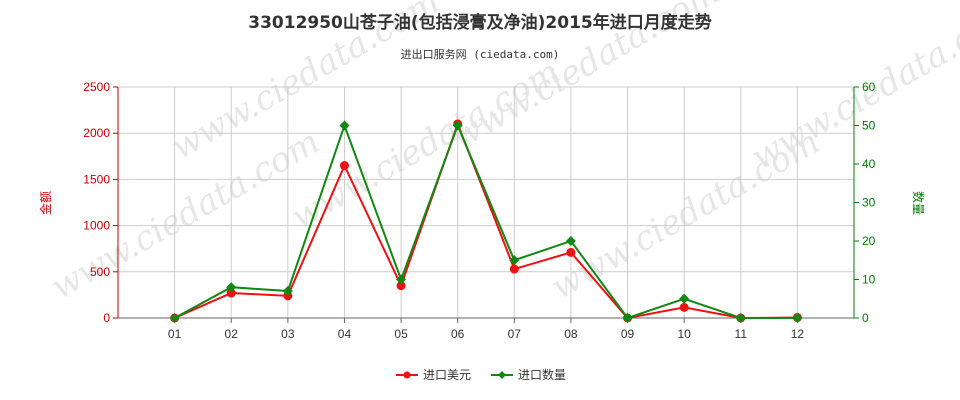 This screenshot has width=960, height=400. I want to click on y-left-tick-label: 1000, so click(96, 226).